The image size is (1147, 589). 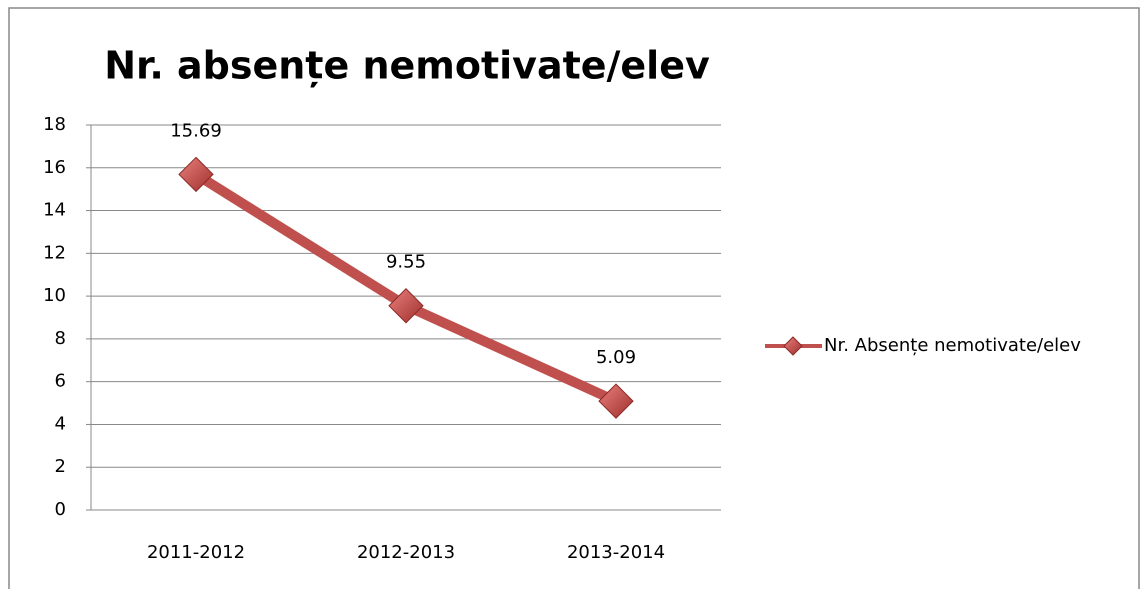 I want to click on y-tick-label: 18, so click(x=54, y=124).